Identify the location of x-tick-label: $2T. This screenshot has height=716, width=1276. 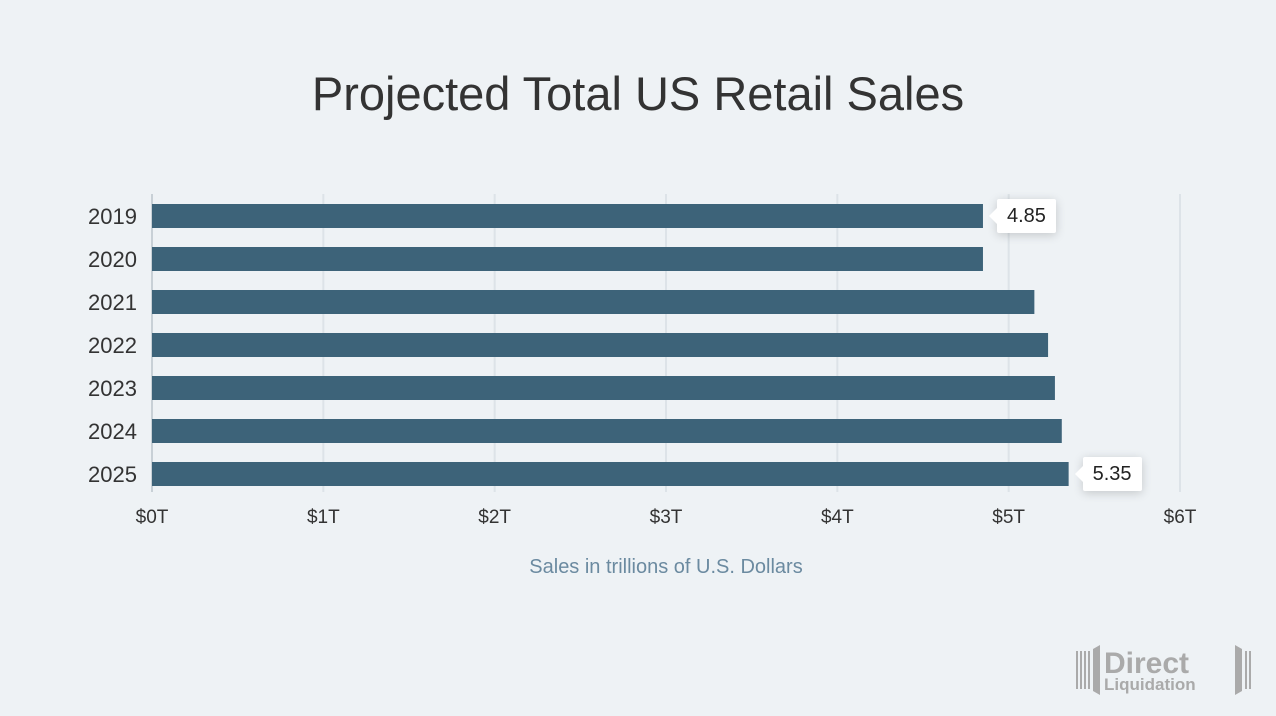
(494, 517).